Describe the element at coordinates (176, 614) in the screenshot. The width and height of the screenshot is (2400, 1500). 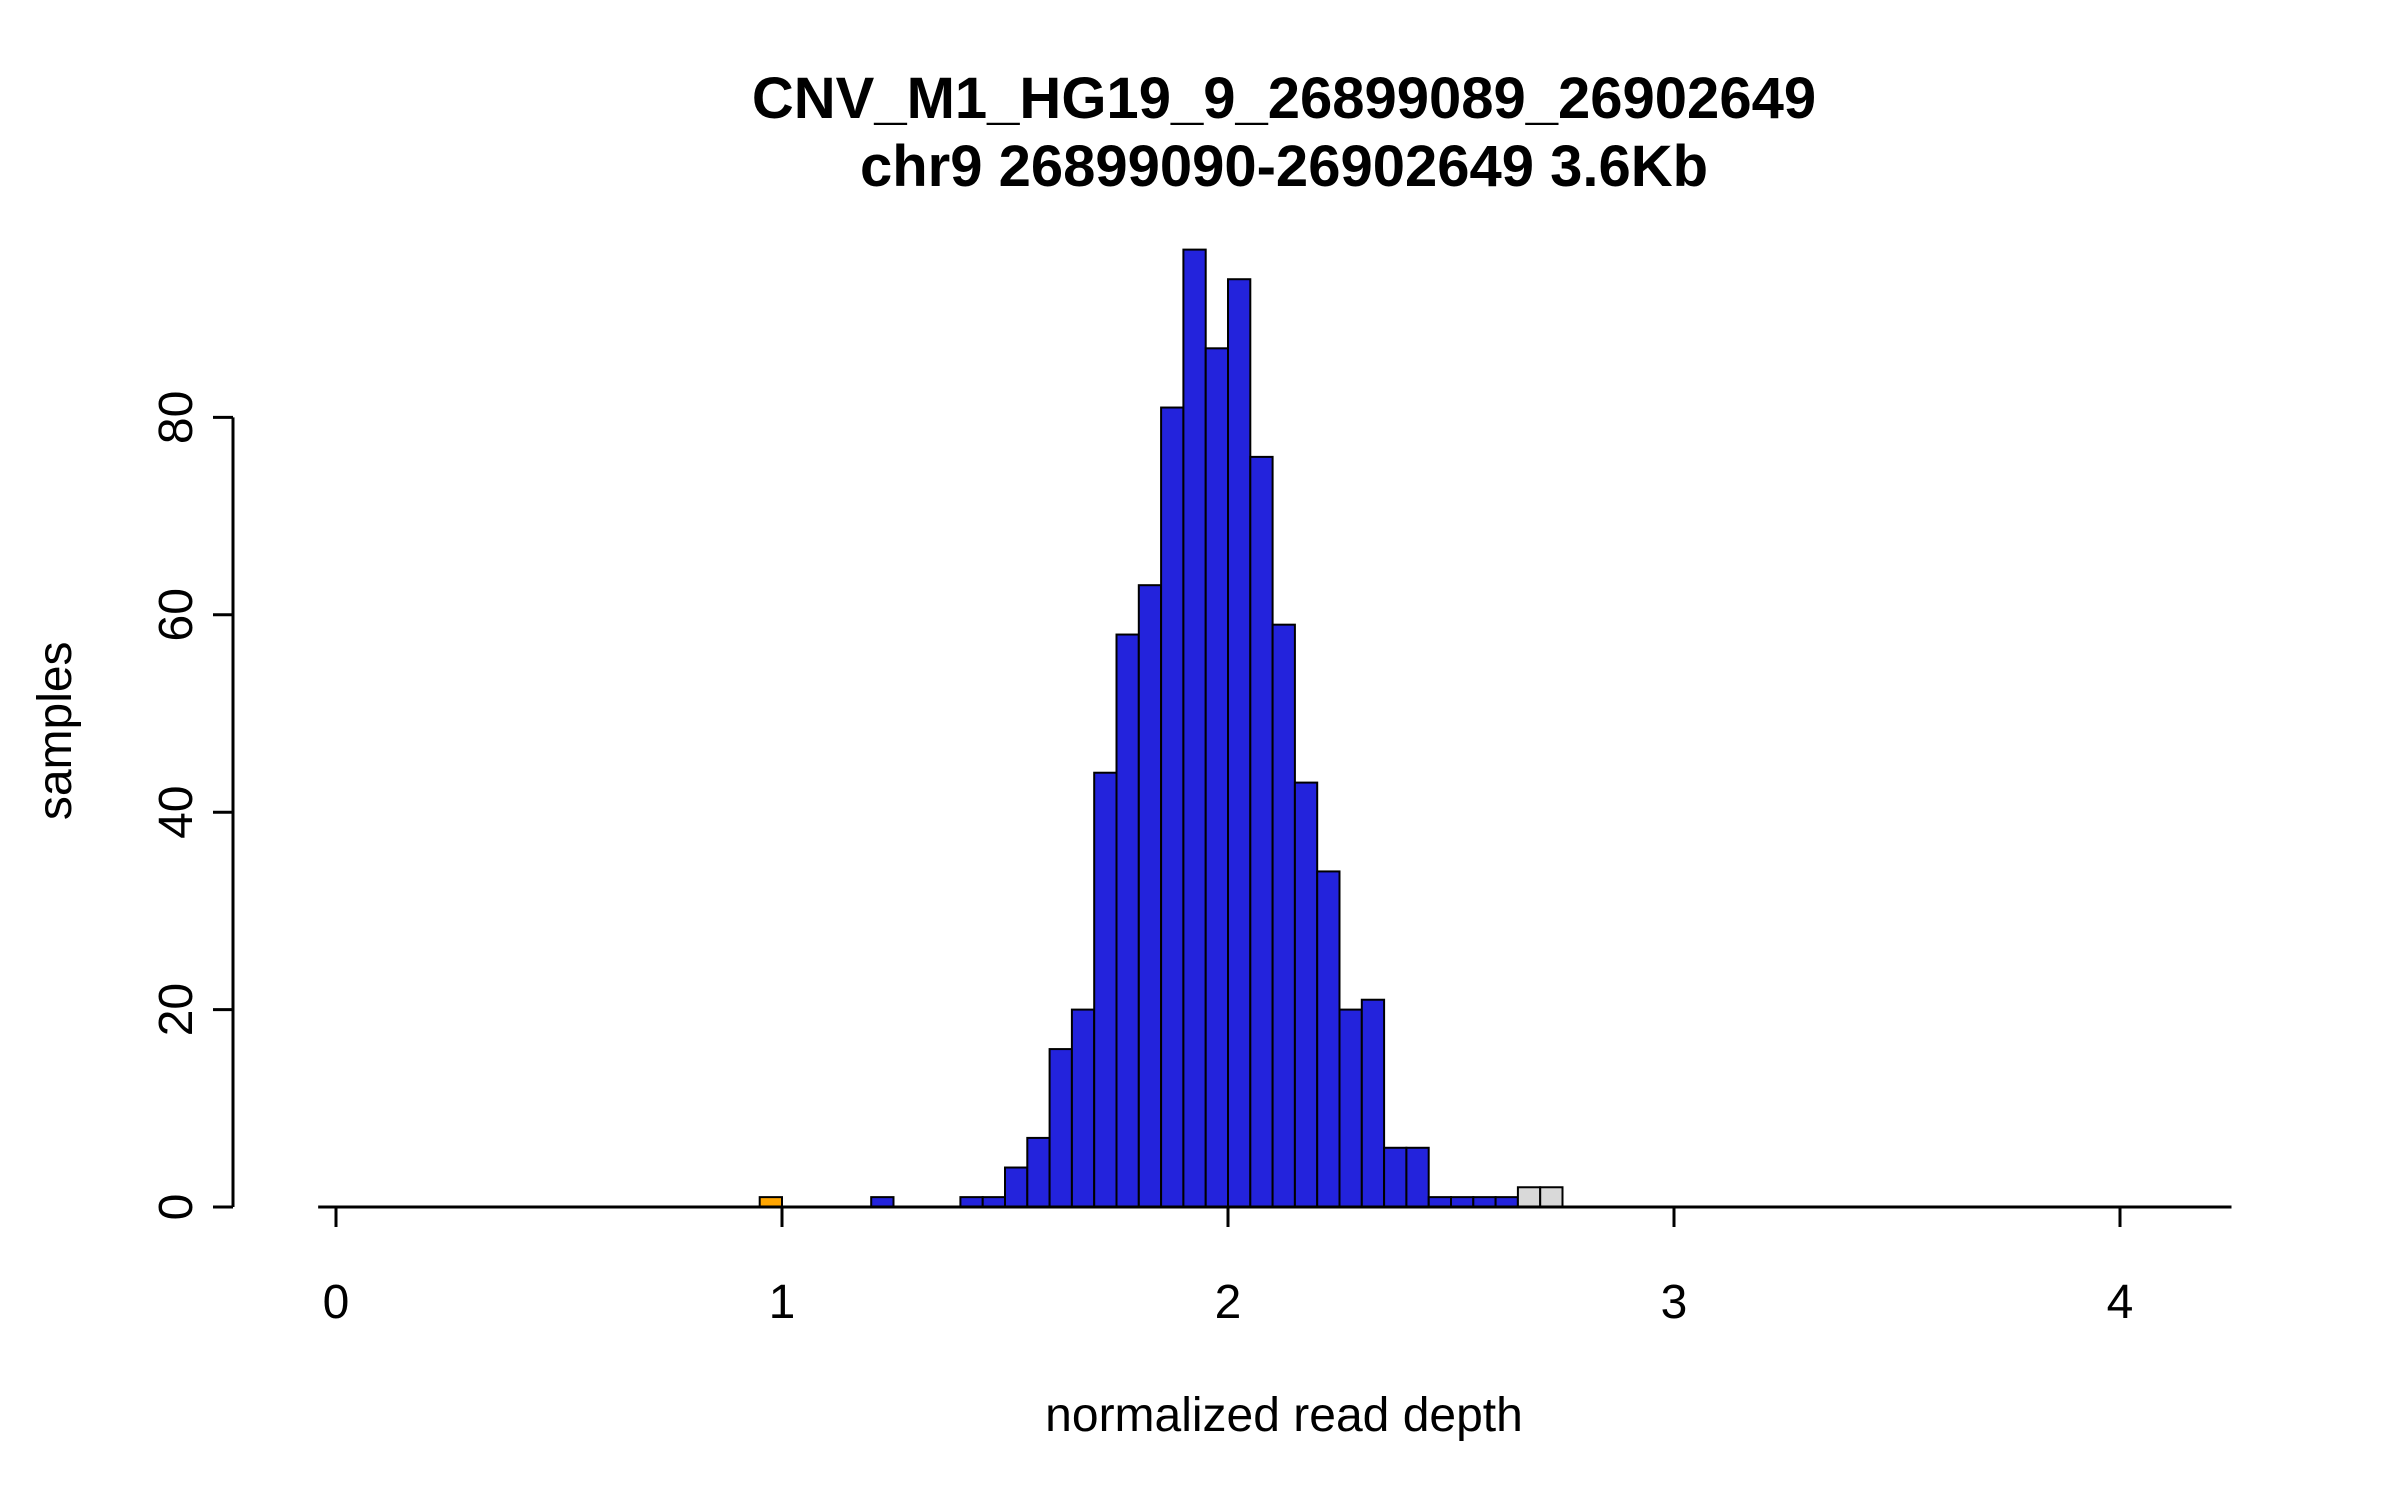
I see `y-axis-tick-label: 60` at that location.